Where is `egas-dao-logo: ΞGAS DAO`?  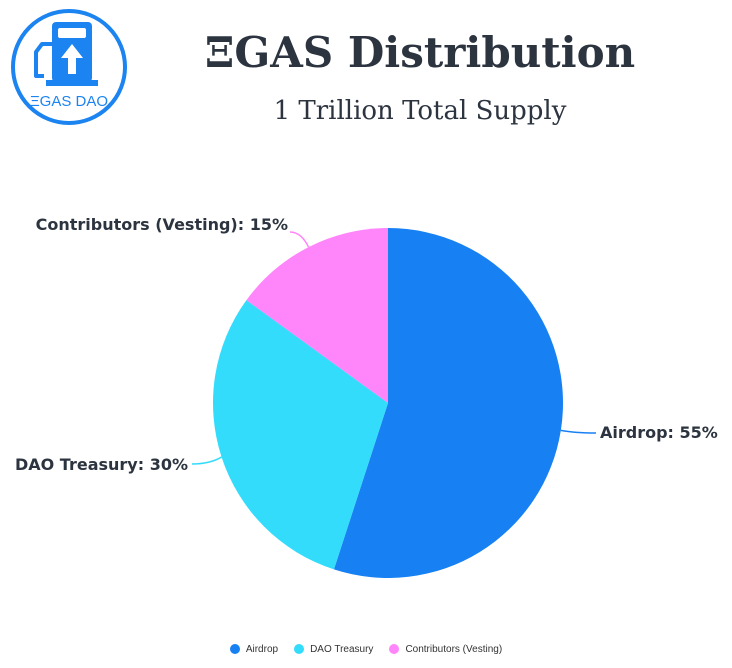 egas-dao-logo: ΞGAS DAO is located at coordinates (69, 67).